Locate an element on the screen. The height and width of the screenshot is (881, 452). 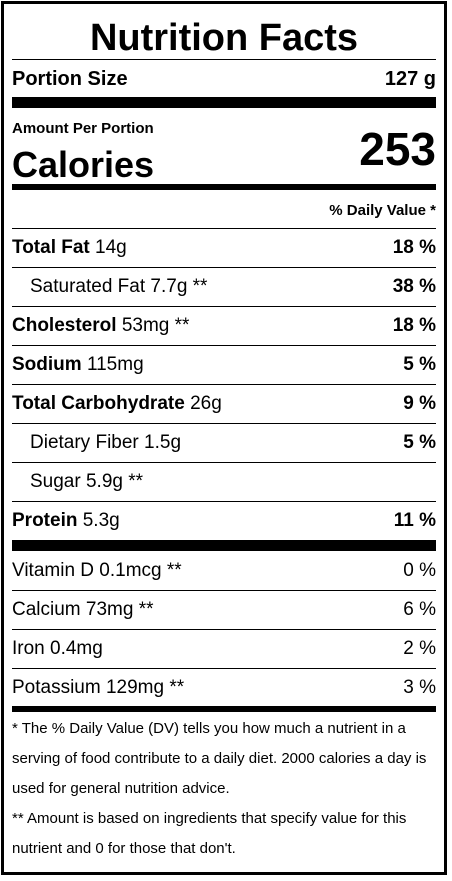
vitamin-dv: 0 % is located at coordinates (419, 570).